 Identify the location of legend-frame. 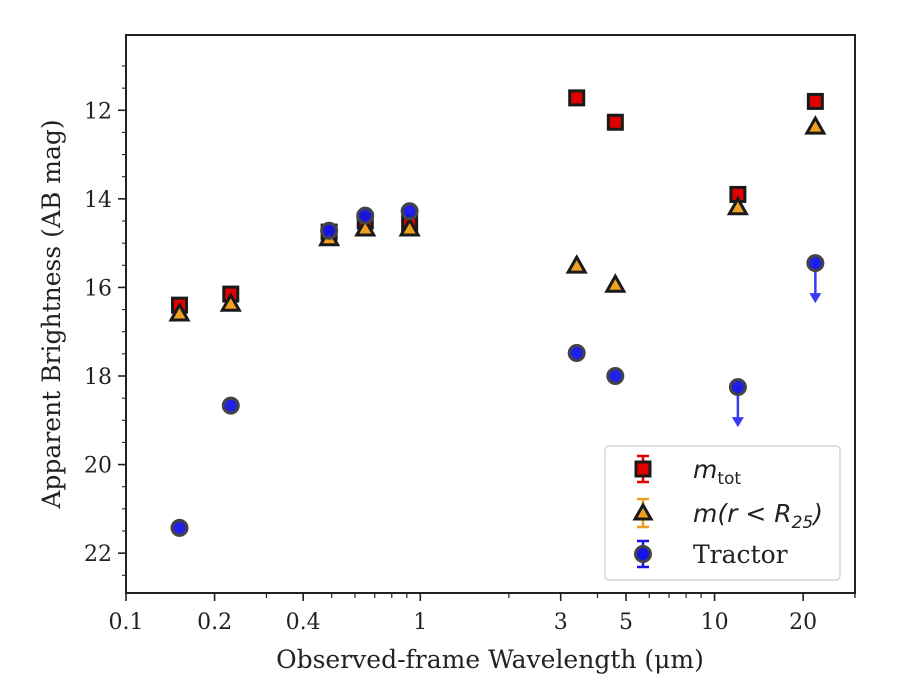
(722, 513).